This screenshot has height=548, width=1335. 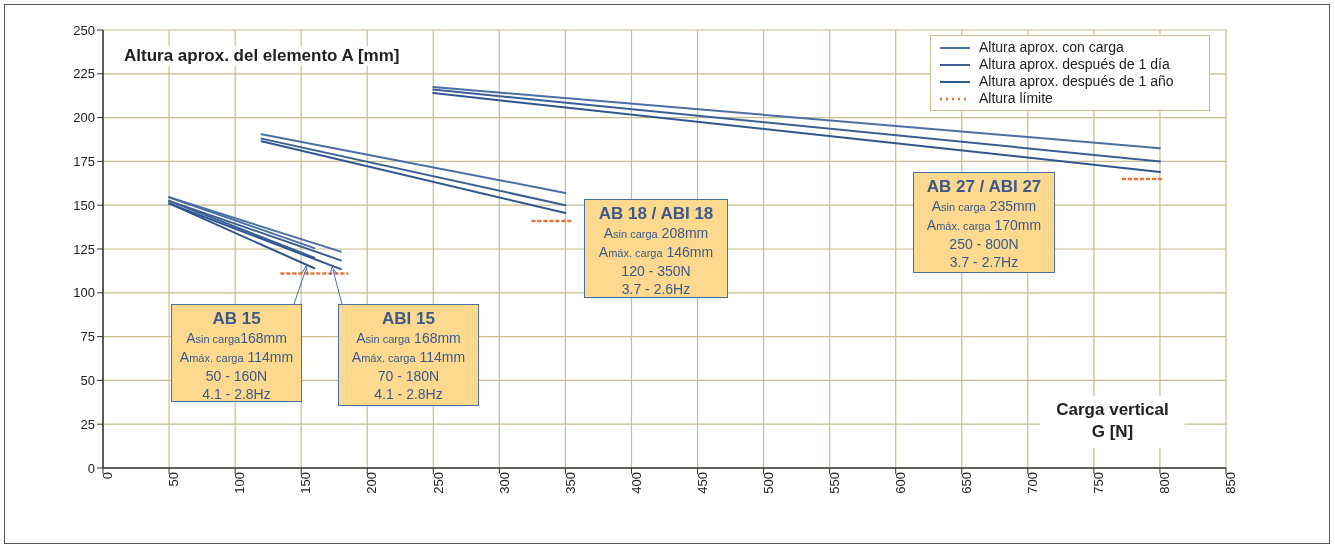 What do you see at coordinates (84, 249) in the screenshot?
I see `y-tick-label: 125` at bounding box center [84, 249].